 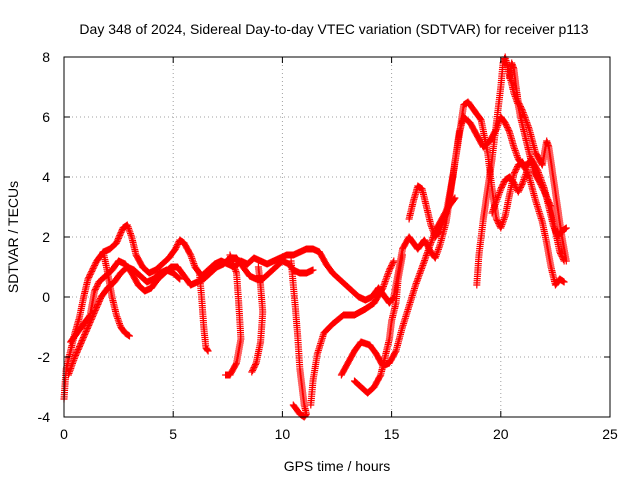 I want to click on x-tick-label: 0, so click(x=64, y=434).